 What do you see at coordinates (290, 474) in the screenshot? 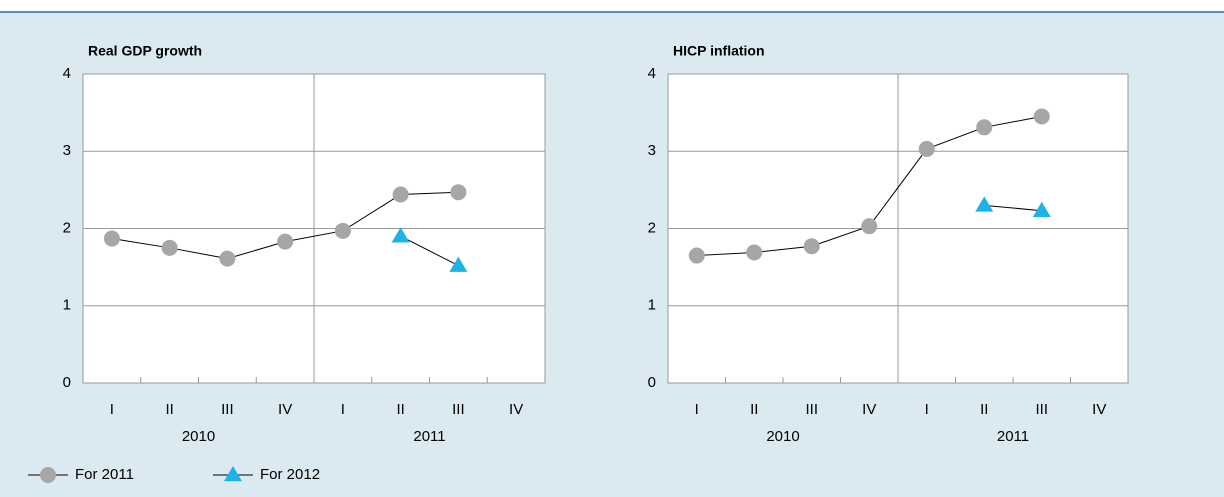
I see `legend-label: For 2012` at bounding box center [290, 474].